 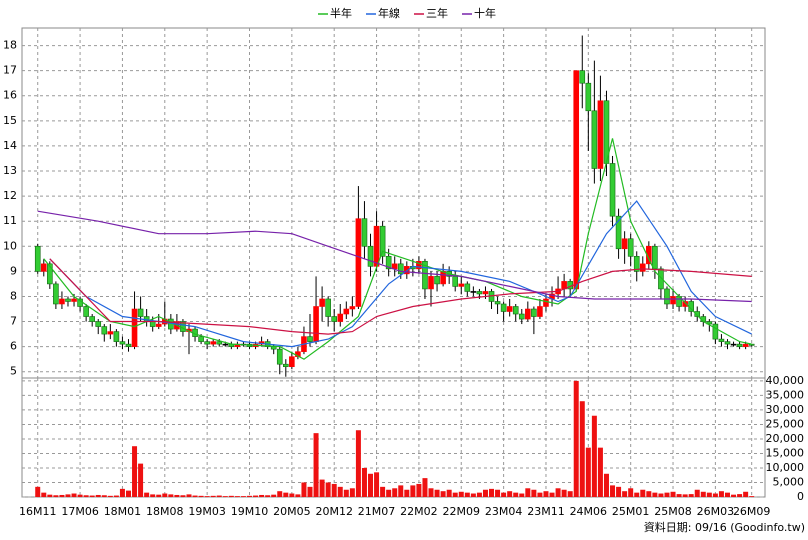 What do you see at coordinates (785, 380) in the screenshot?
I see `y2-tick-label: 40,000` at bounding box center [785, 380].